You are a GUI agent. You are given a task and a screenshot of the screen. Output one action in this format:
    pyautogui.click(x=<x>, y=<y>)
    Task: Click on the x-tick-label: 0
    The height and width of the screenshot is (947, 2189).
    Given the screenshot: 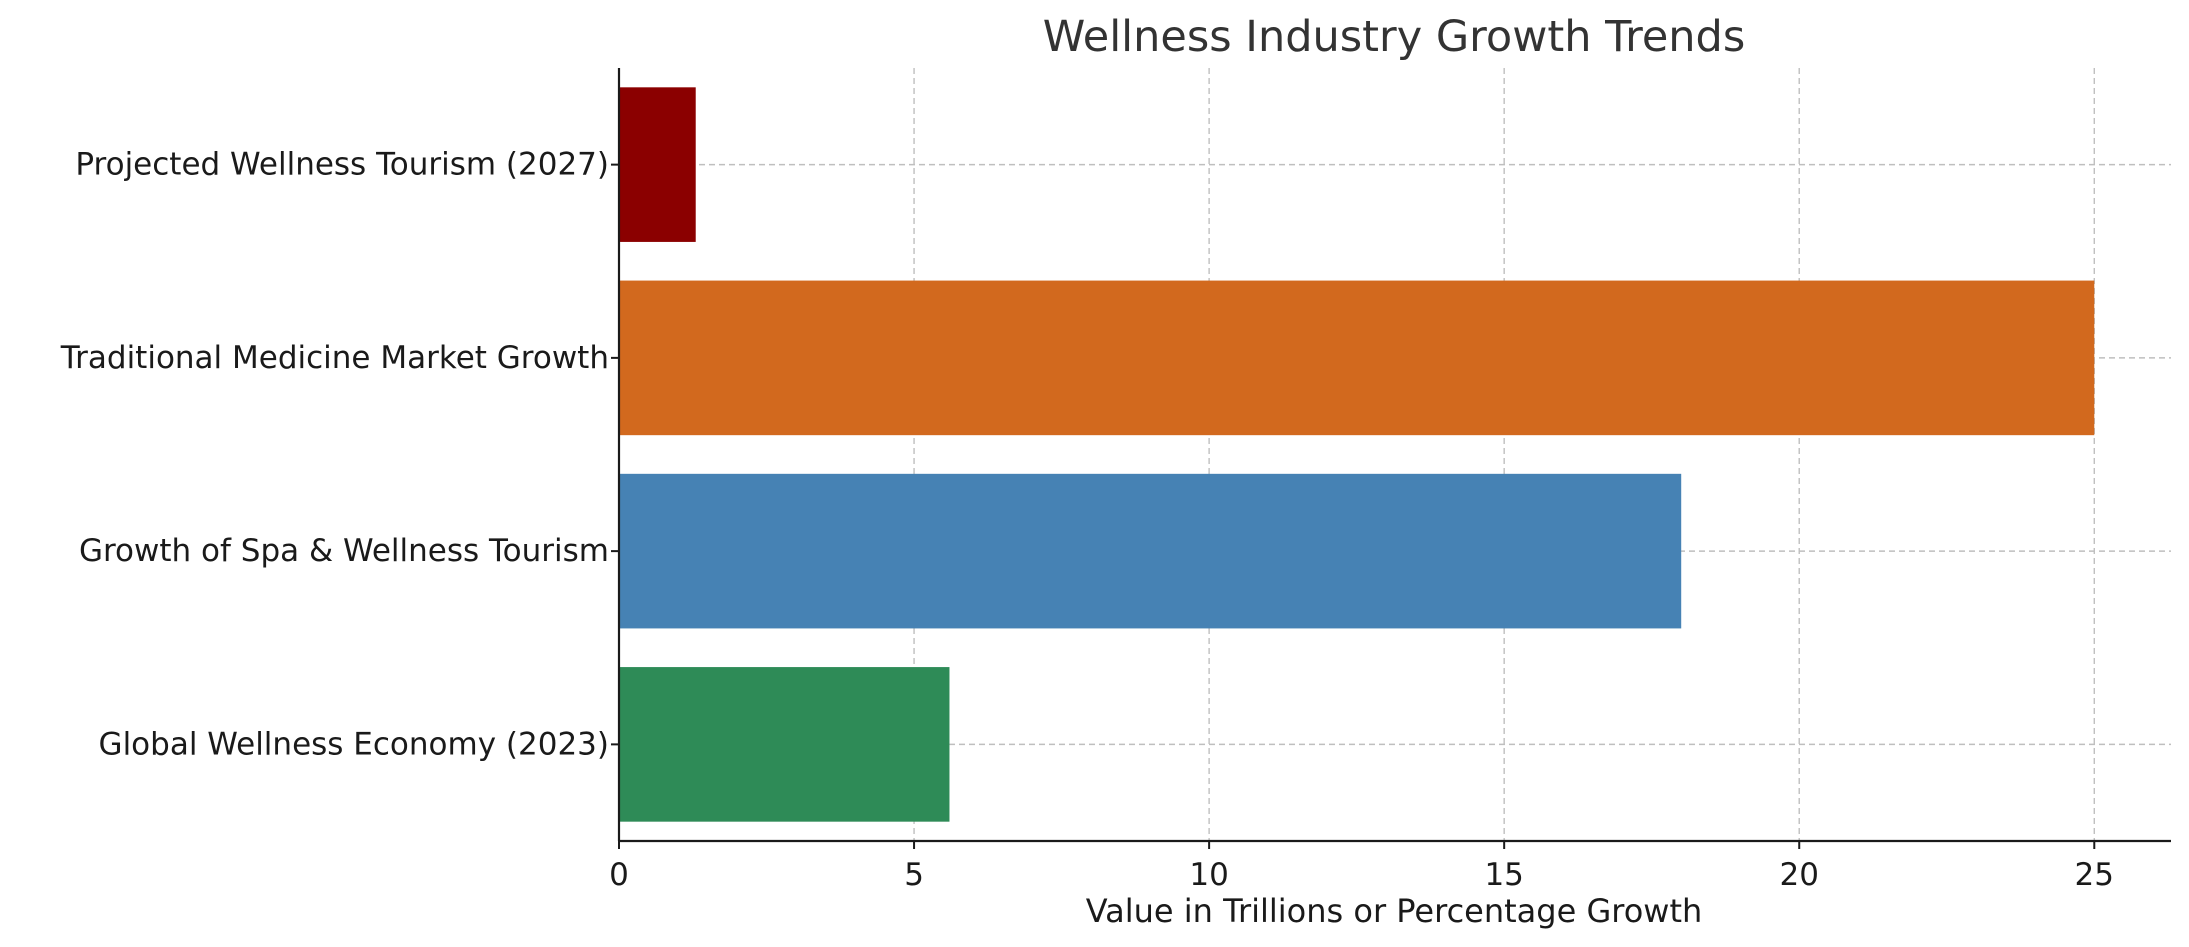 What is the action you would take?
    pyautogui.click(x=619, y=875)
    